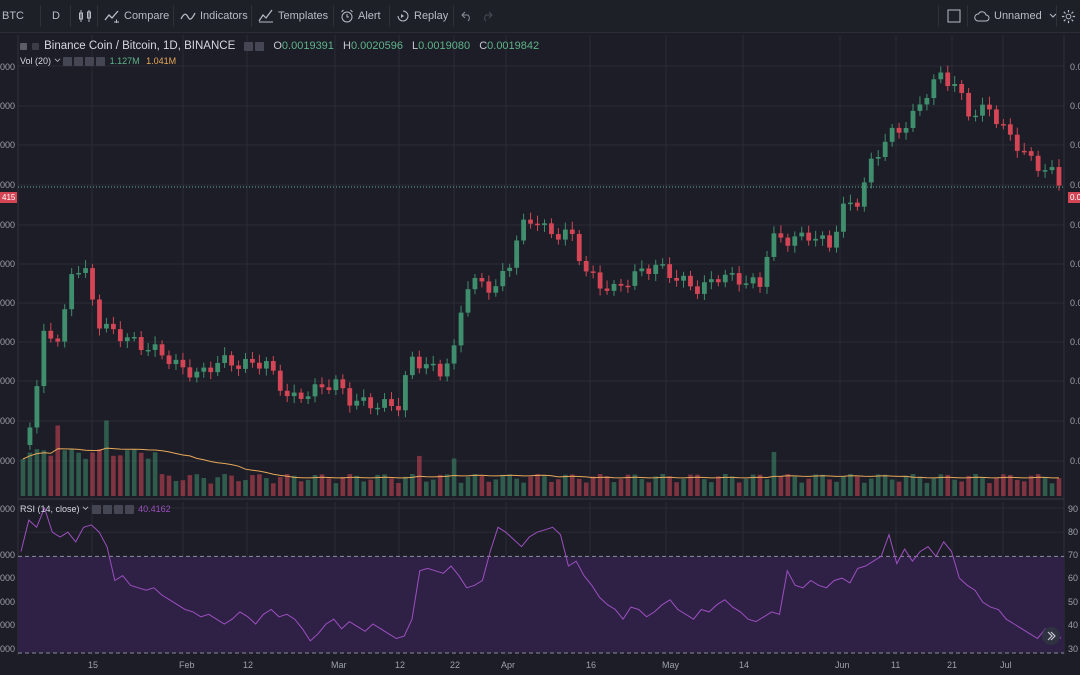 The image size is (1080, 675). Describe the element at coordinates (360, 16) in the screenshot. I see `alert-button: Alert` at that location.